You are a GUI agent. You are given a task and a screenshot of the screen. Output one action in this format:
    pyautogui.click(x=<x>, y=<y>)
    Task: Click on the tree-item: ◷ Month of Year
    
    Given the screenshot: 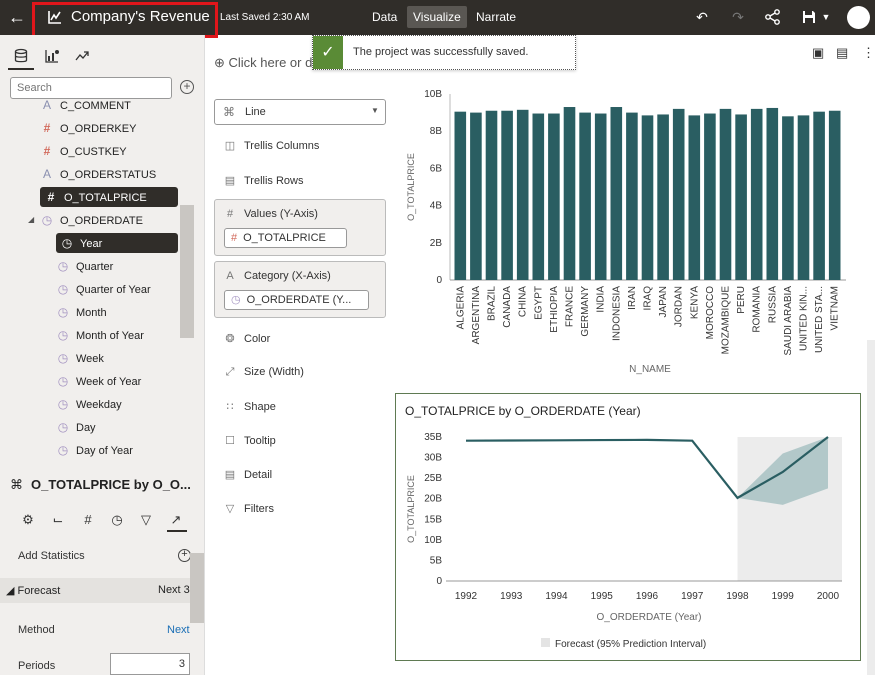 What is the action you would take?
    pyautogui.click(x=100, y=335)
    